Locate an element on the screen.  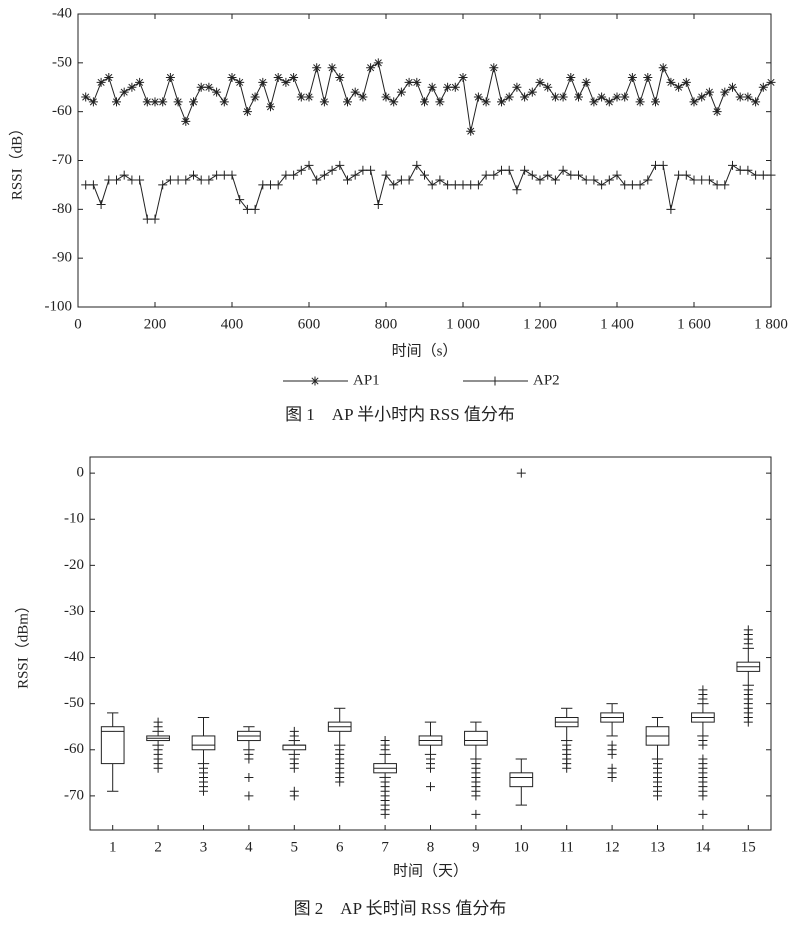
x-tick-label: 0 is located at coordinates (78, 324).